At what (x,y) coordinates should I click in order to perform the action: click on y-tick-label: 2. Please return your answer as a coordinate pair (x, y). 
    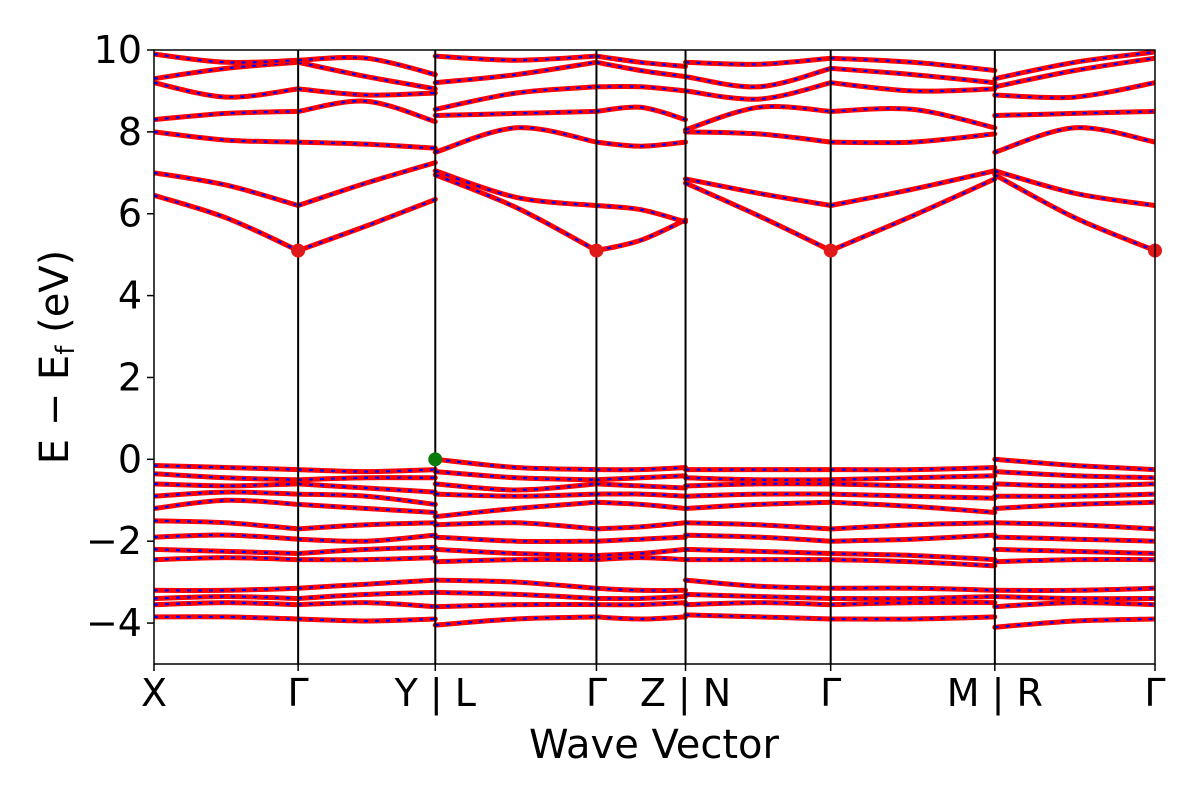
    Looking at the image, I should click on (130, 377).